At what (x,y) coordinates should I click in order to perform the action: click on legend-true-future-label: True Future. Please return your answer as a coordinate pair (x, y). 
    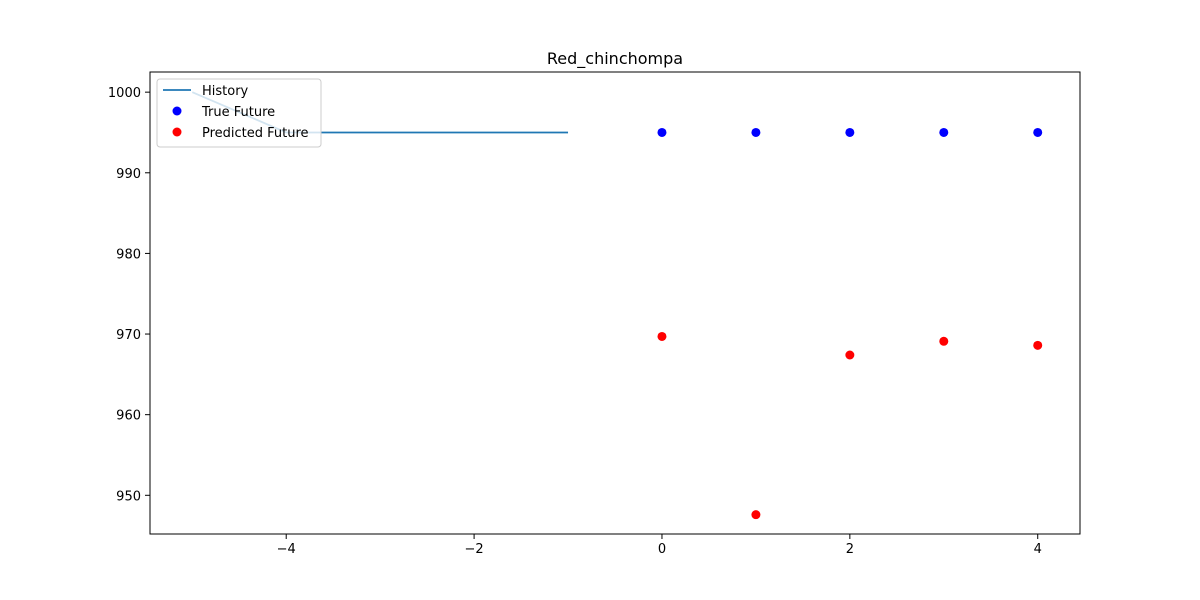
    Looking at the image, I should click on (238, 112).